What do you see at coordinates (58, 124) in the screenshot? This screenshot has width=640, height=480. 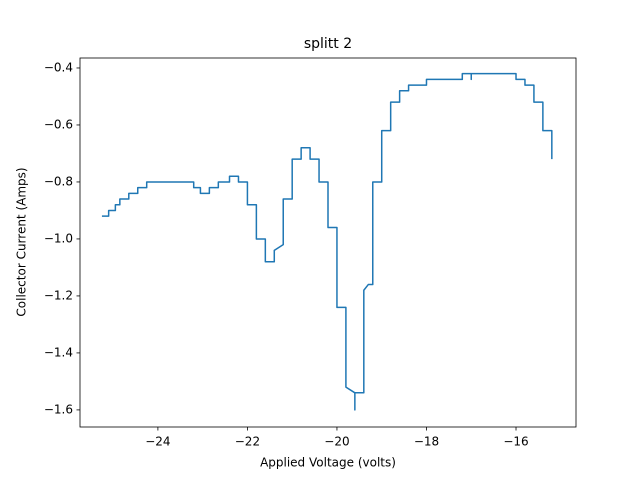 I see `y-tick-label: −0.6` at bounding box center [58, 124].